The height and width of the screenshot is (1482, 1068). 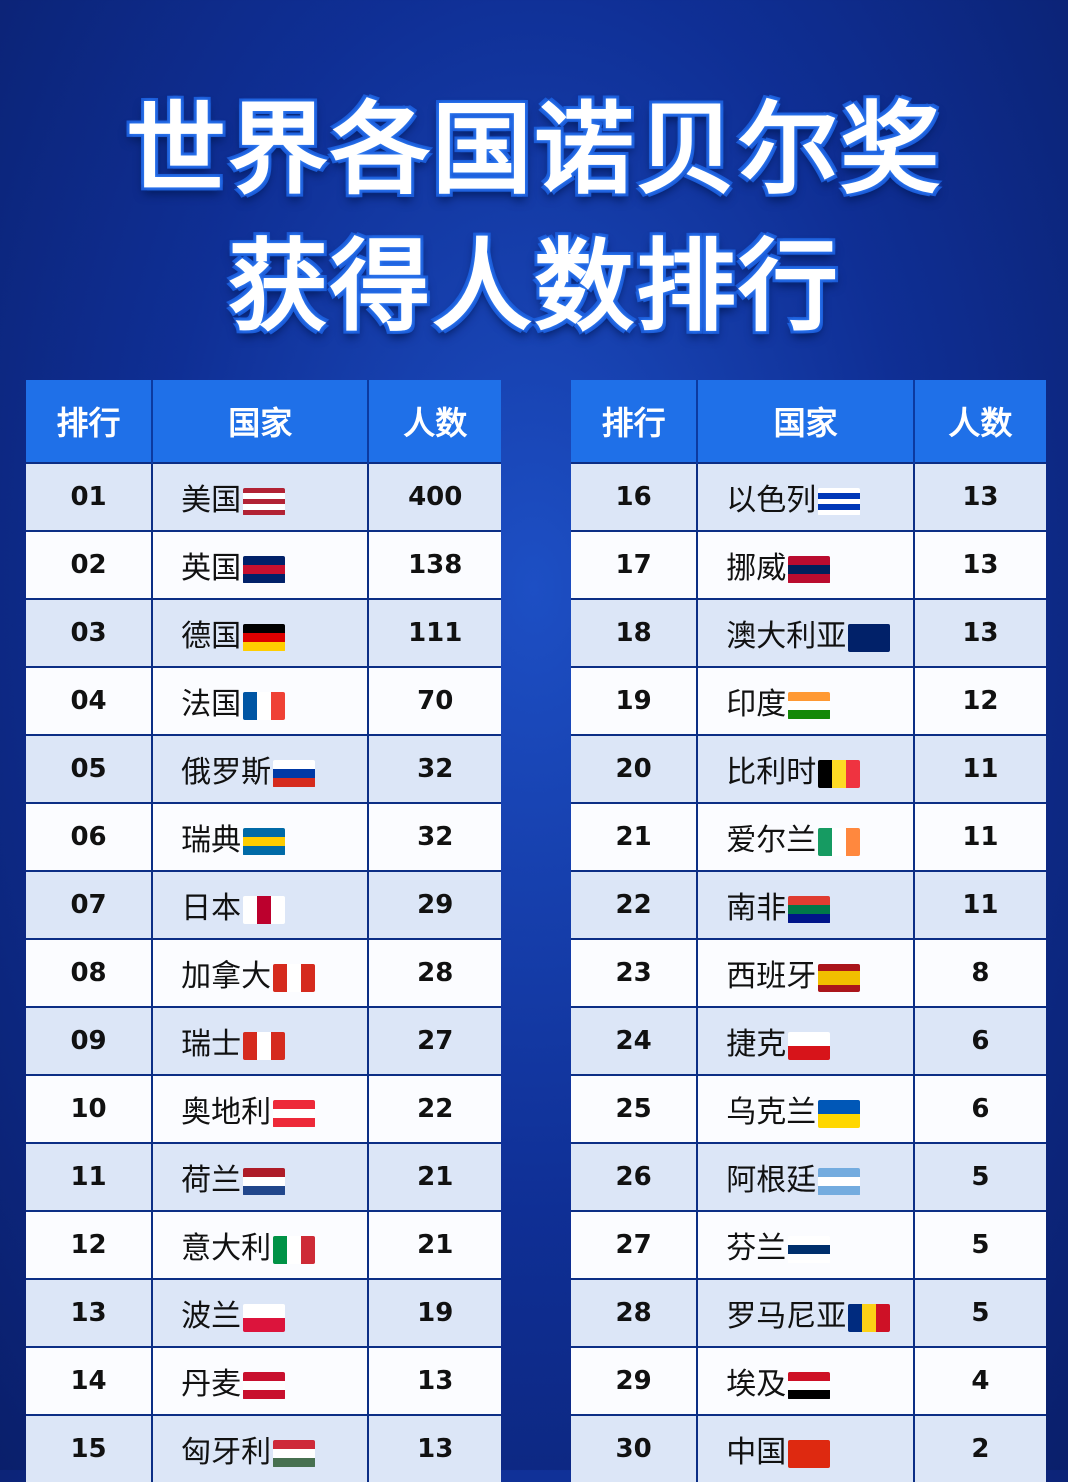 I want to click on country-name: 以色列, so click(x=771, y=500).